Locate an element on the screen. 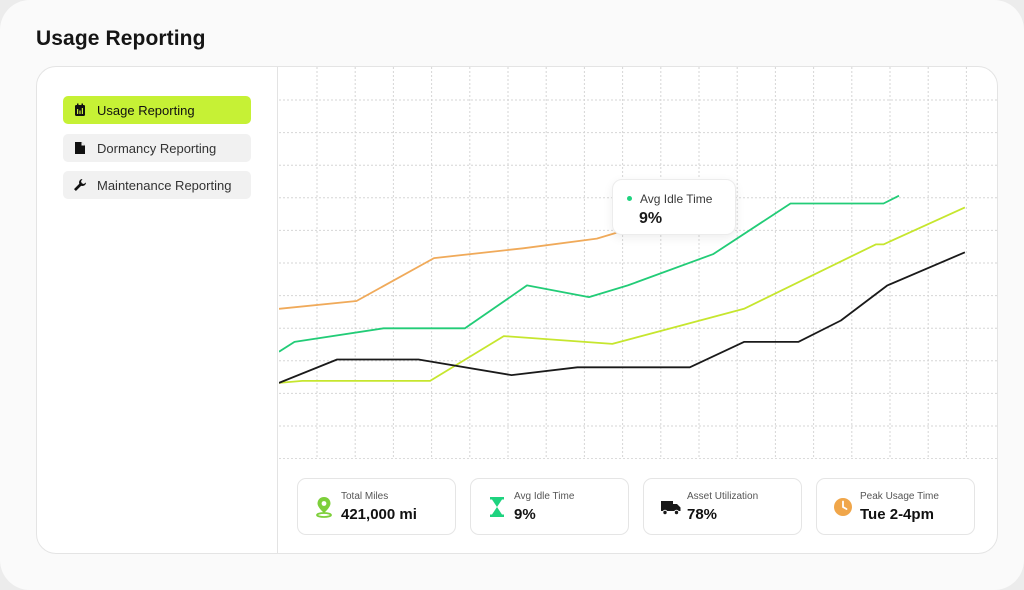 This screenshot has width=1024, height=590. sidebar-item-label: Usage Reporting is located at coordinates (146, 110).